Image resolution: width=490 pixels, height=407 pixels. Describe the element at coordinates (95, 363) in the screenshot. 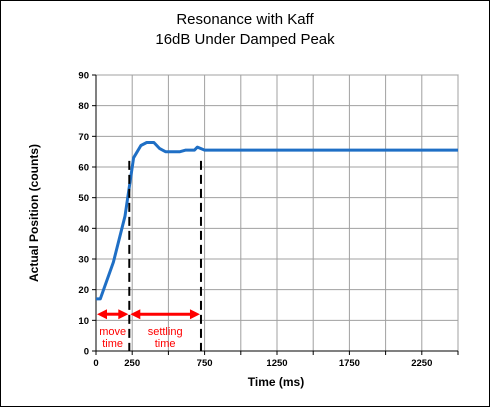

I see `x-tick-label: 0` at that location.